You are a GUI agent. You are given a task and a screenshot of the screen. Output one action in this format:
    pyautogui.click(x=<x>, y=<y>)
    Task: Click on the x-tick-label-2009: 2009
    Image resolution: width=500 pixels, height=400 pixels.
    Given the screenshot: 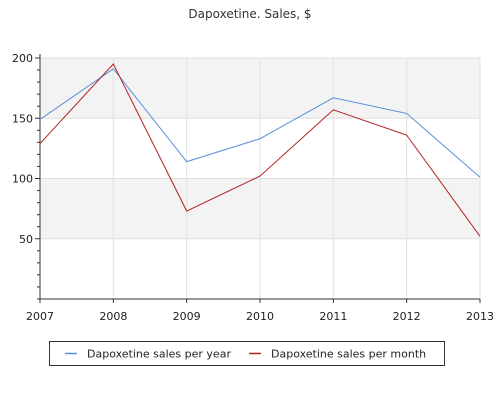 What is the action you would take?
    pyautogui.click(x=187, y=316)
    